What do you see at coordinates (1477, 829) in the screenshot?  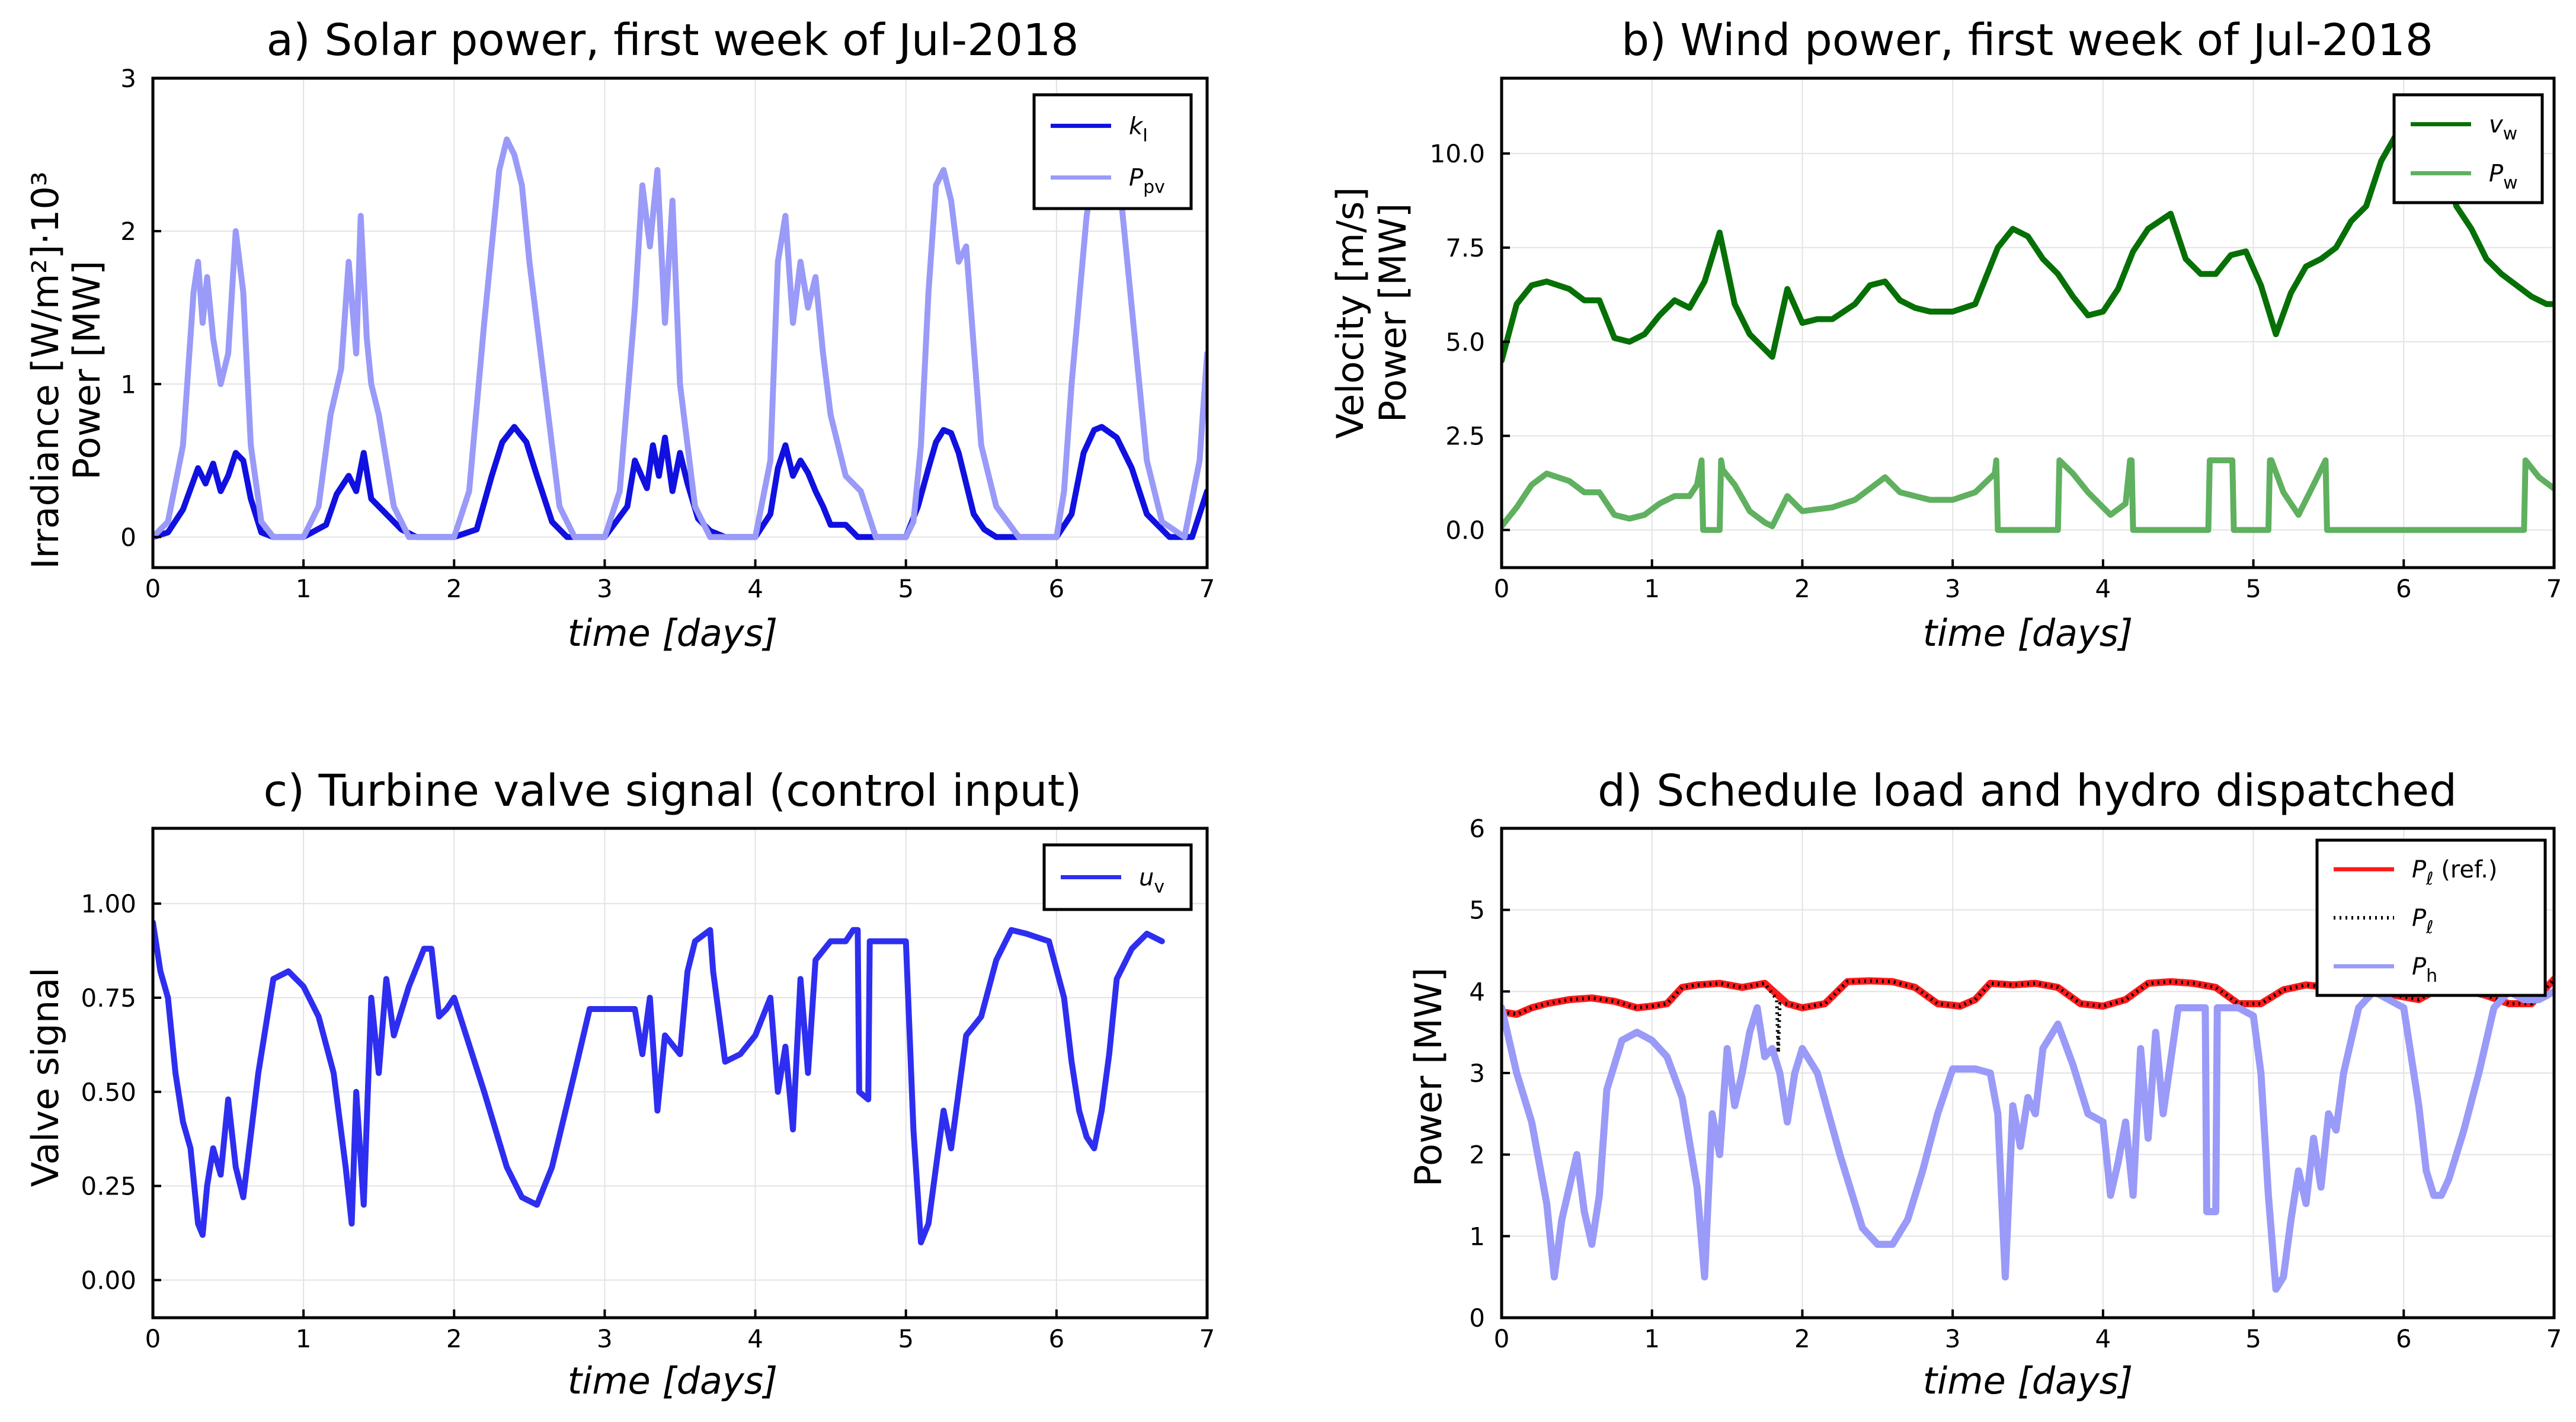 I see `y-tick-label: 6` at bounding box center [1477, 829].